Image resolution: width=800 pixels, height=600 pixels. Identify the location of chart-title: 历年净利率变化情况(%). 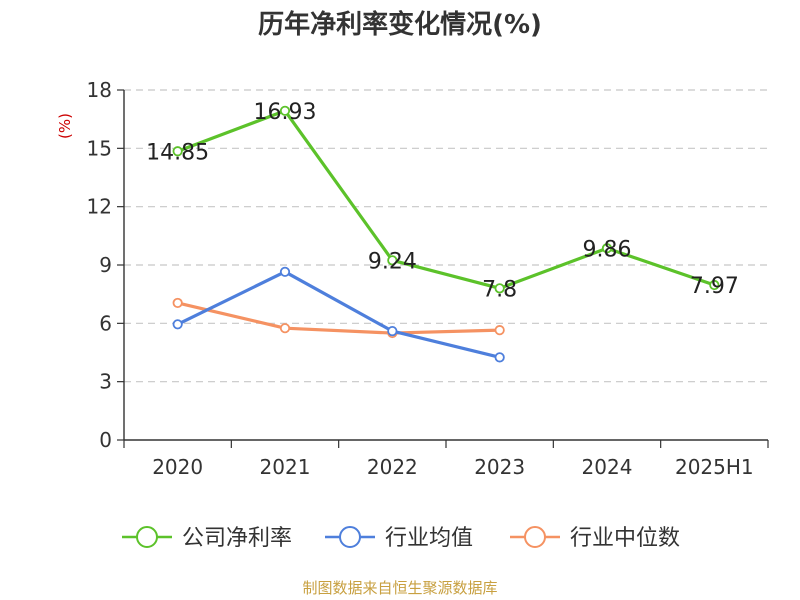
(400, 24).